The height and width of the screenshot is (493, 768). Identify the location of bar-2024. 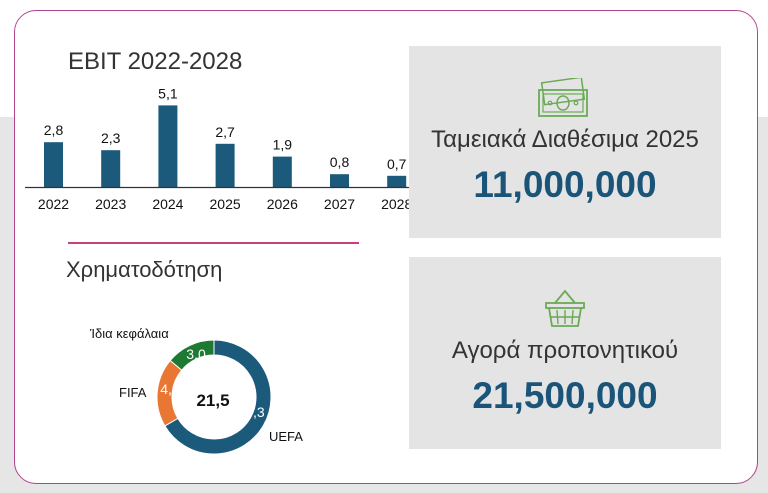
(168, 146).